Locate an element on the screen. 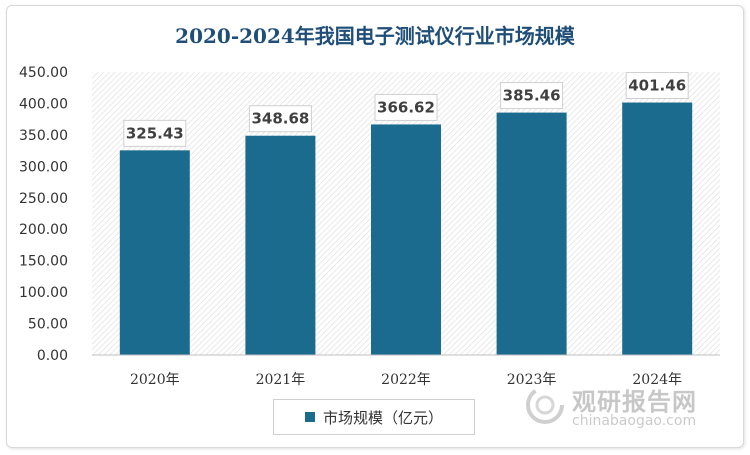  y-tick-label: 200.00 is located at coordinates (43, 230).